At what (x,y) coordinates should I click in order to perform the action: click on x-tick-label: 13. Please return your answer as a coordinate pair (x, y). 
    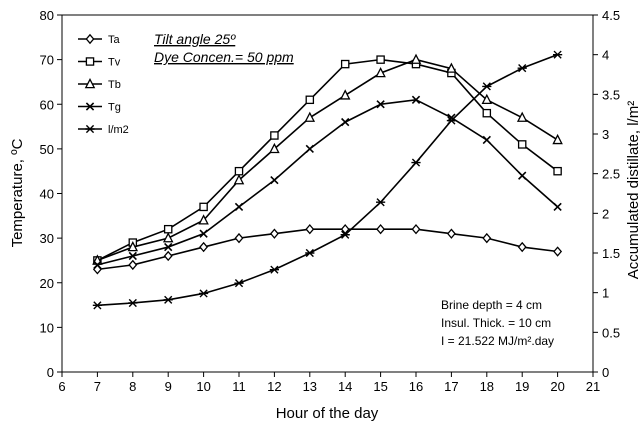
    Looking at the image, I should click on (310, 386).